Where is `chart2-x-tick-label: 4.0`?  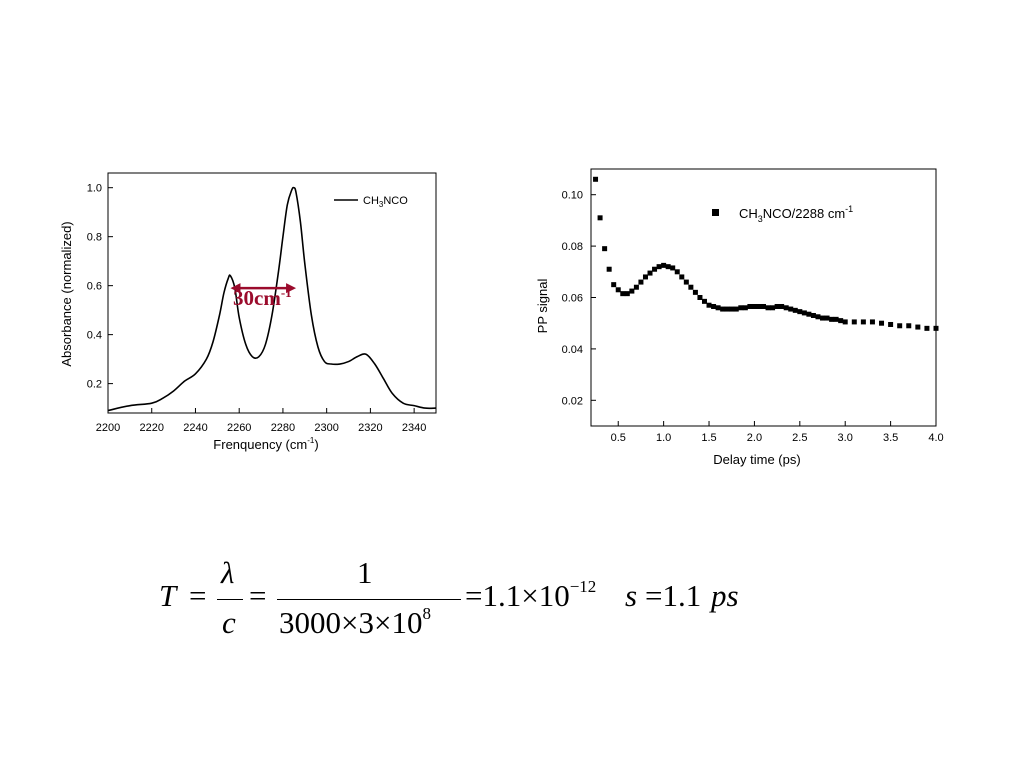 chart2-x-tick-label: 4.0 is located at coordinates (935, 438).